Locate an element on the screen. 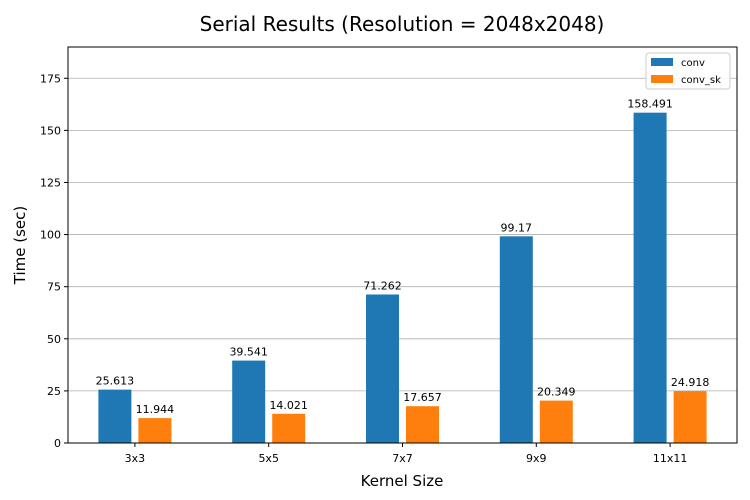 The image size is (750, 500). bar-value-label: 14.021 is located at coordinates (288, 405).